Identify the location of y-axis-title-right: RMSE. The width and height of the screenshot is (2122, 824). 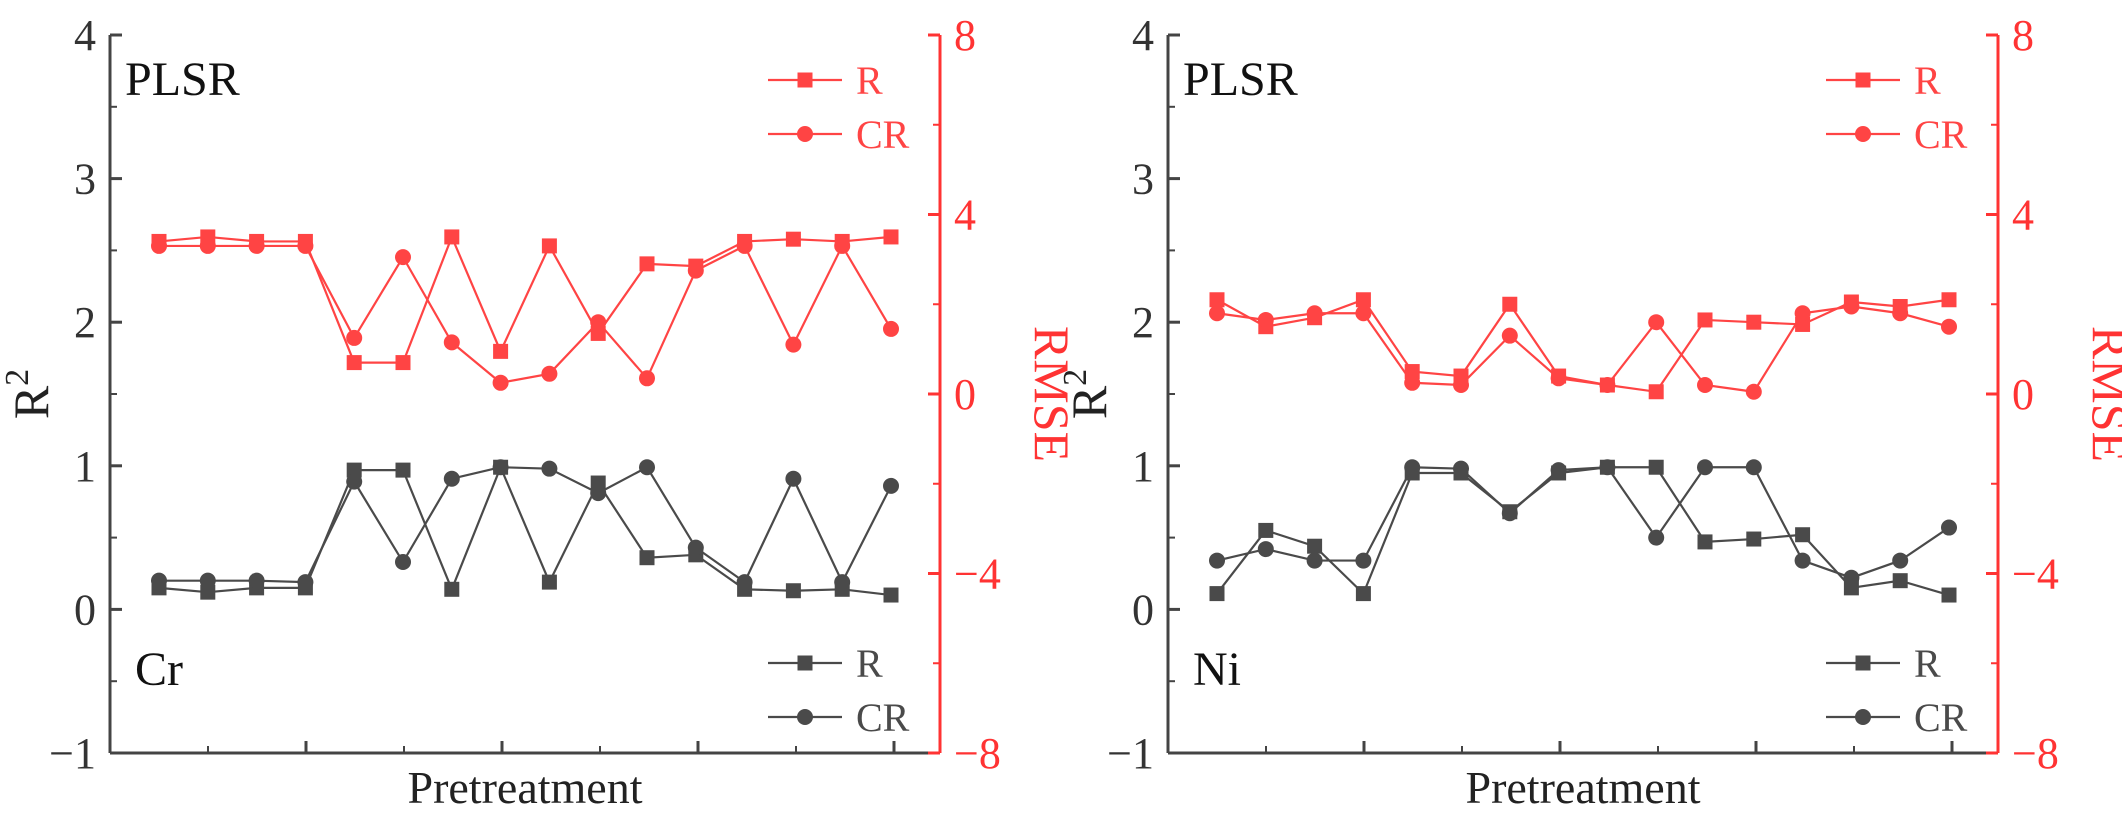
(2102, 394).